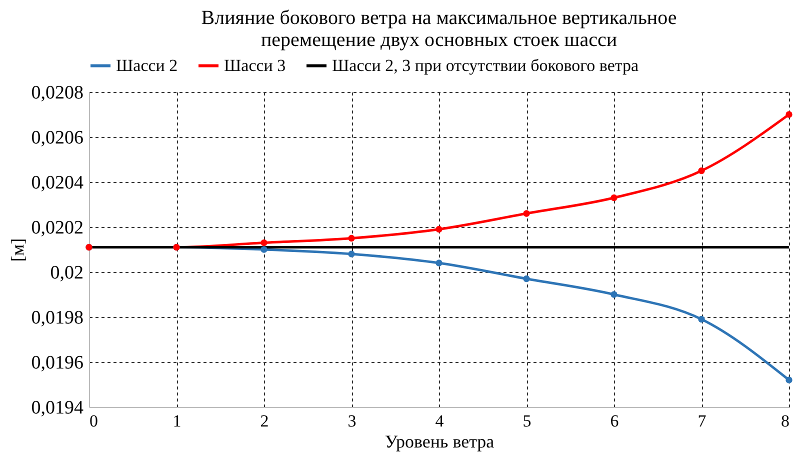  Describe the element at coordinates (527, 421) in the screenshot. I see `x-tick-label: 5` at that location.